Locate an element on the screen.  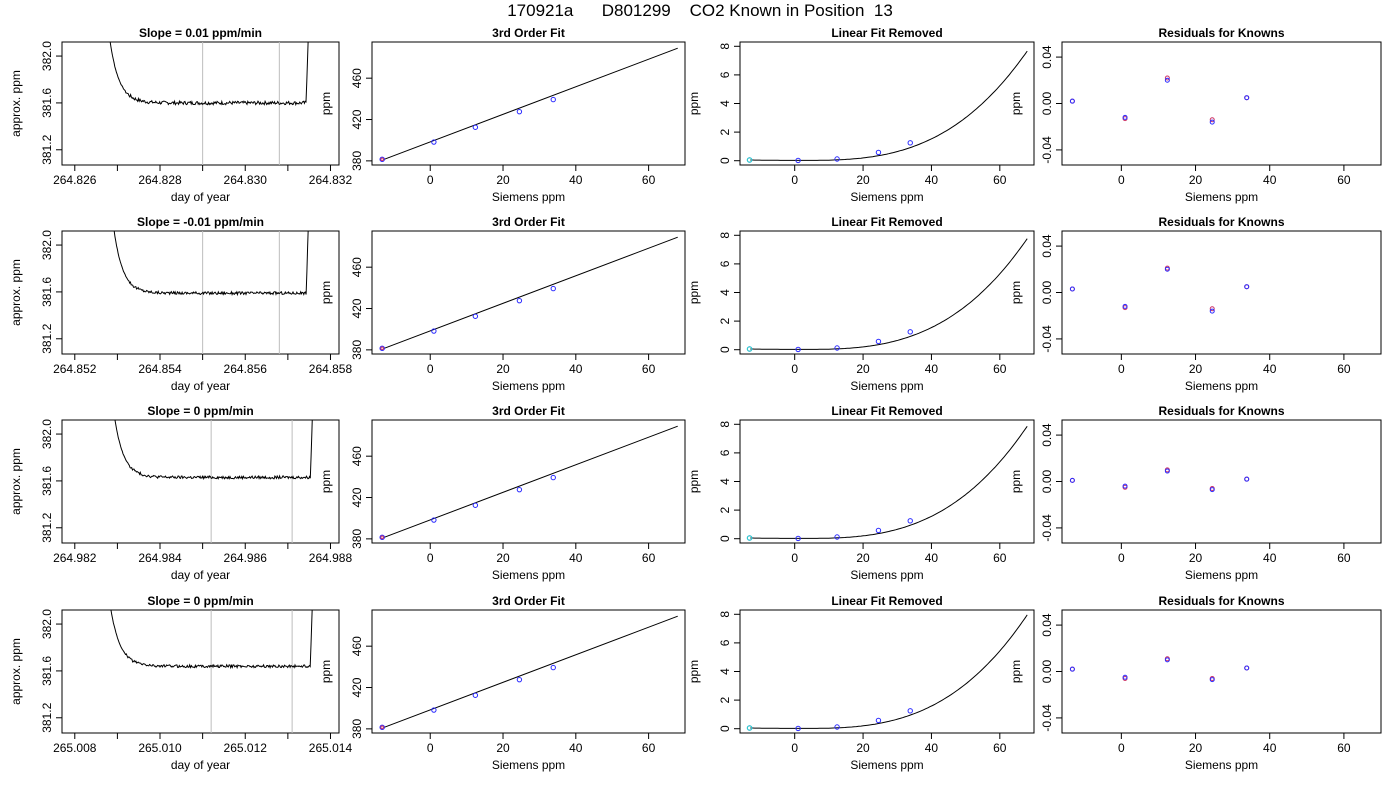
y-tick-label: 420 is located at coordinates (357, 119).